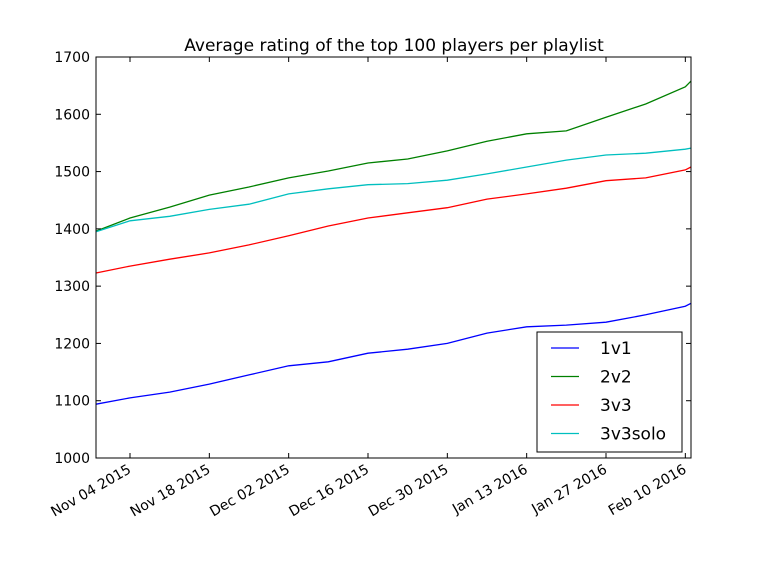 Image resolution: width=768 pixels, height=573 pixels. Describe the element at coordinates (72, 287) in the screenshot. I see `y-tick-label: 1300` at that location.